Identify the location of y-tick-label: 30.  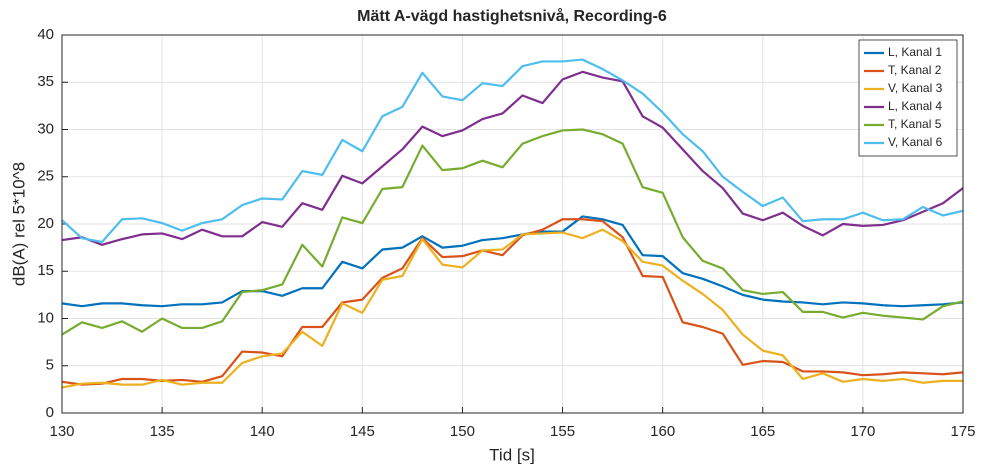
(45, 128).